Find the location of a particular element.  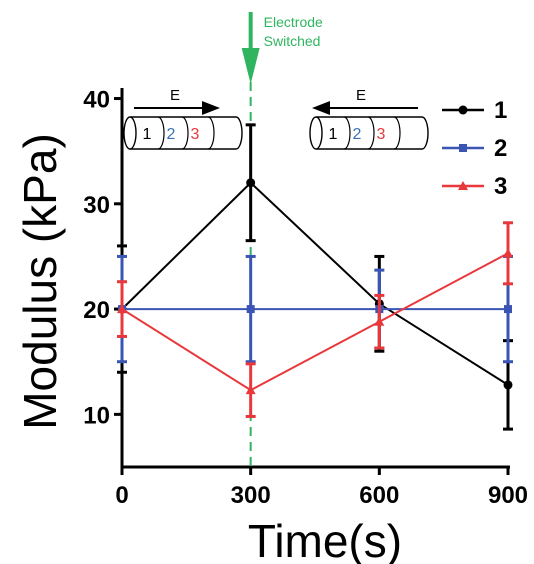

switch-annotation-text: Switched is located at coordinates (292, 41).